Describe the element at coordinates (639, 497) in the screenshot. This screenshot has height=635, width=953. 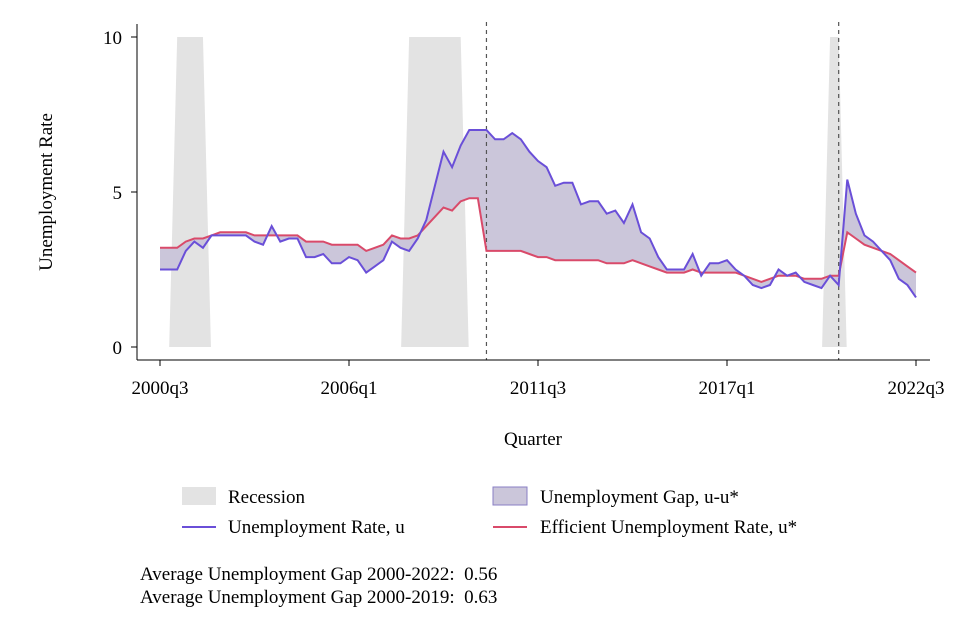
I see `legend-label-gap: Unemployment Gap, u-u*` at that location.